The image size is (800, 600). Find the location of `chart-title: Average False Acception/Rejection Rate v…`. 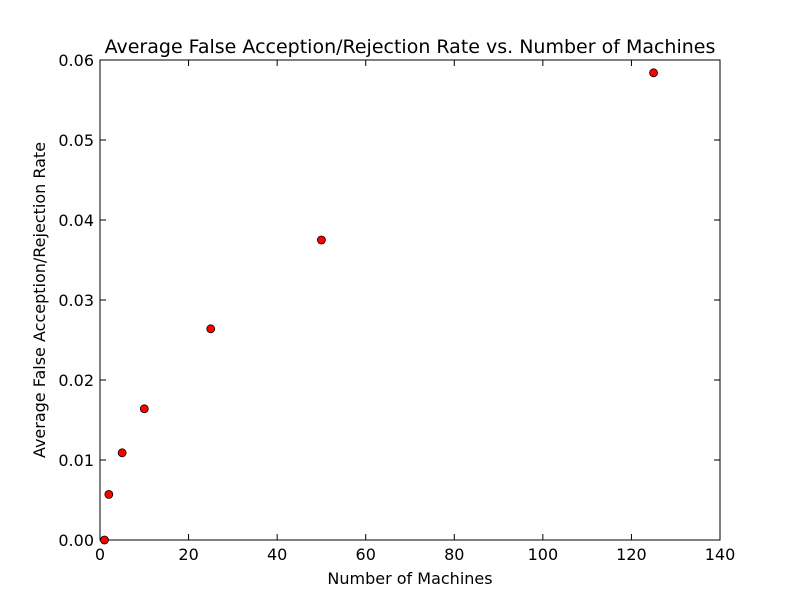

chart-title: Average False Acception/Rejection Rate v… is located at coordinates (410, 47).